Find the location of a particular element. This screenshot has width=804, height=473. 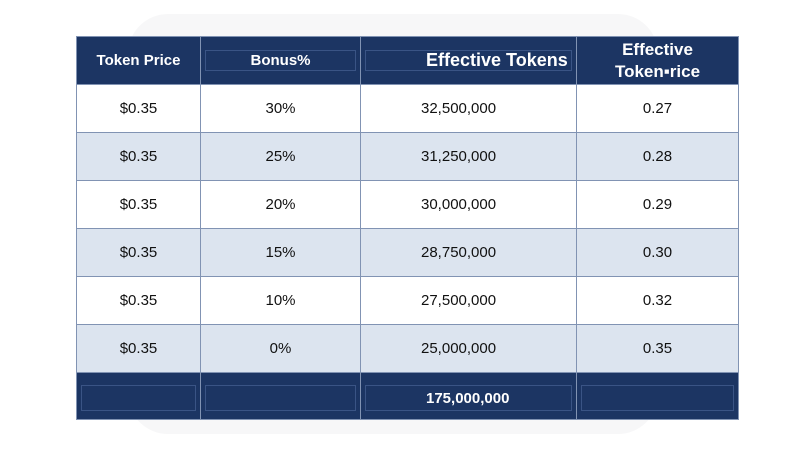

header-bonus: Bonus% is located at coordinates (280, 60).